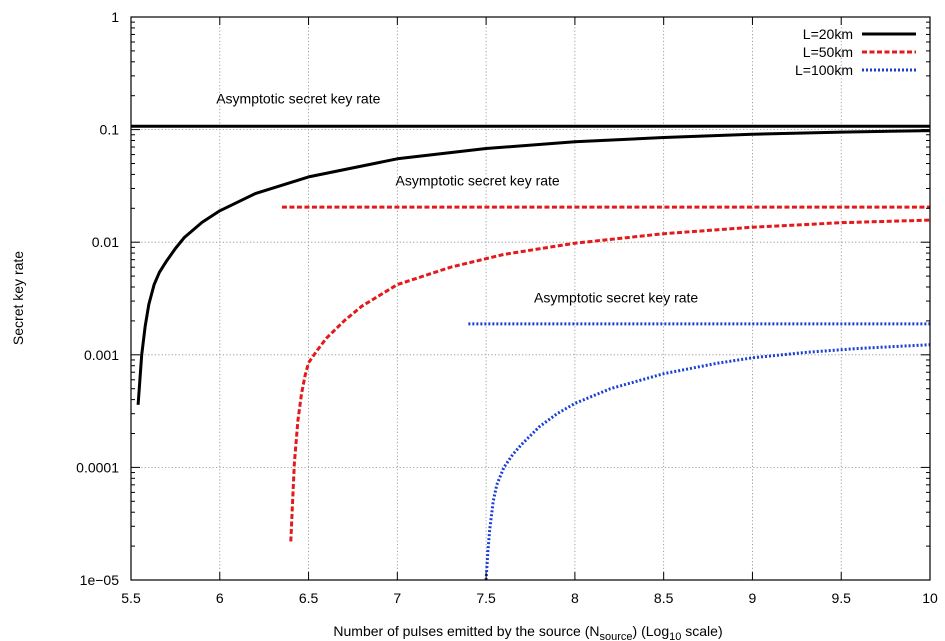 This screenshot has width=945, height=641. I want to click on x-tick-label: 9.5, so click(841, 598).